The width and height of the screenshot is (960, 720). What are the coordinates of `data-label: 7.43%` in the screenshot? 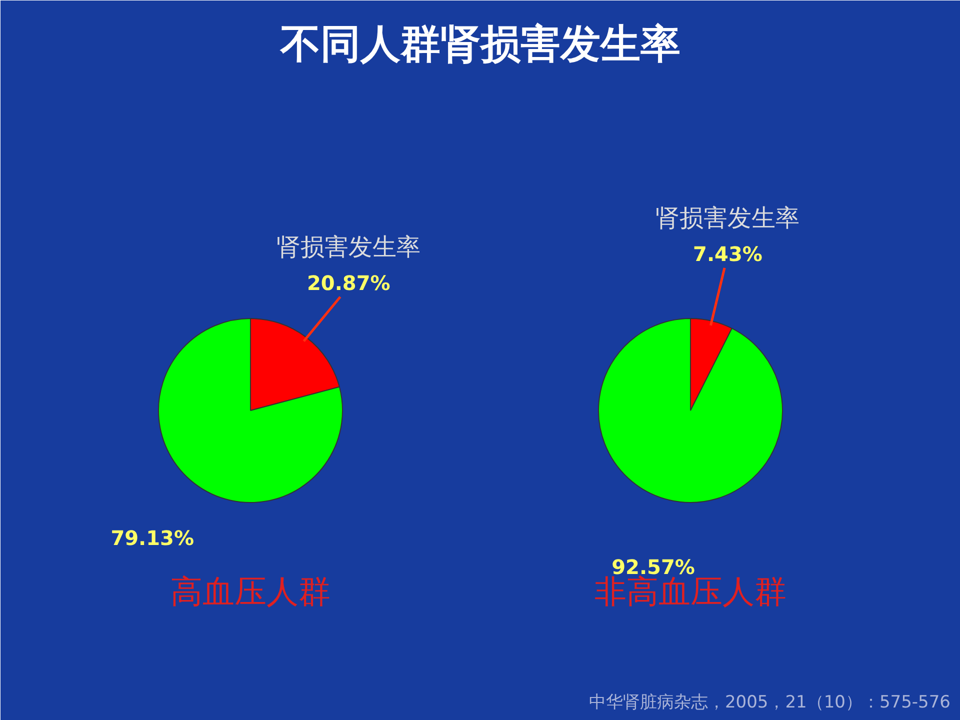 It's located at (727, 254).